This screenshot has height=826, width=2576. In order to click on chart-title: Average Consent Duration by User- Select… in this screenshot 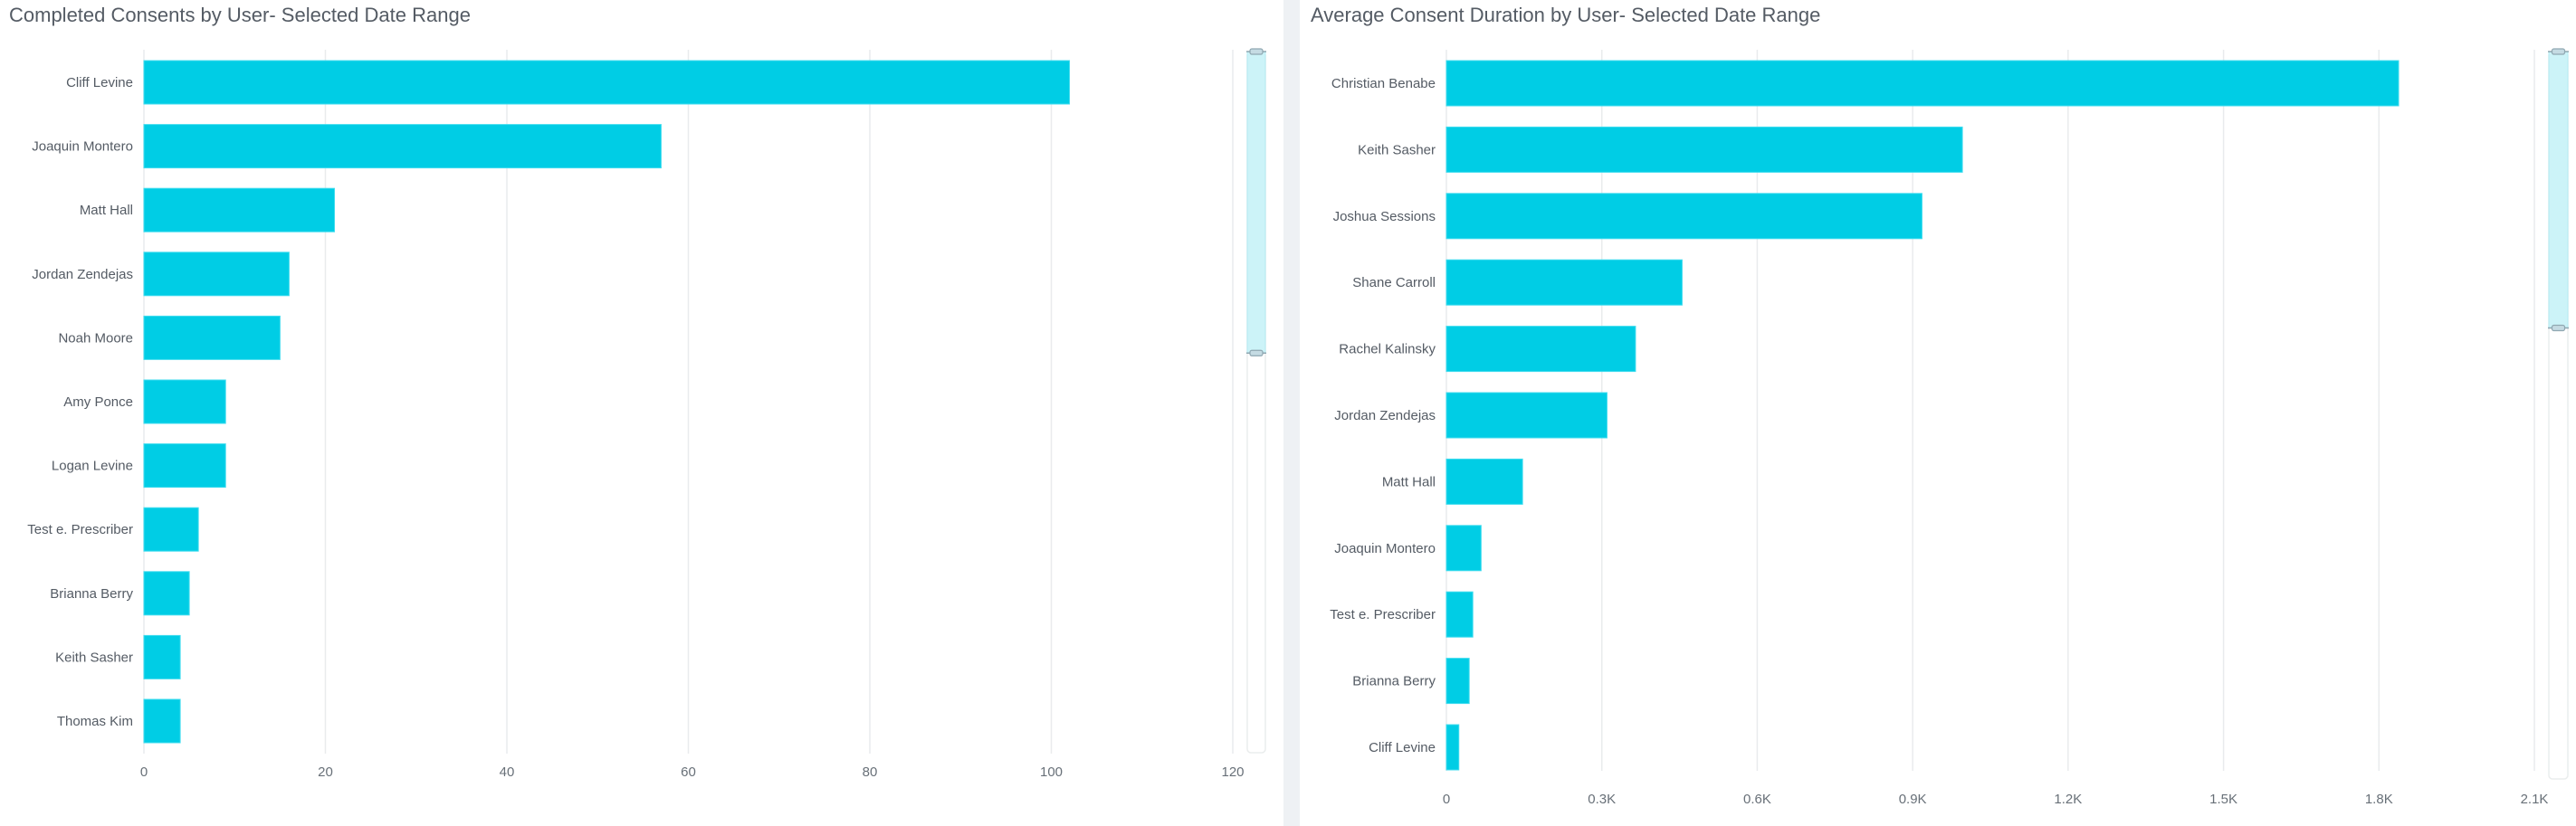, I will do `click(1566, 15)`.